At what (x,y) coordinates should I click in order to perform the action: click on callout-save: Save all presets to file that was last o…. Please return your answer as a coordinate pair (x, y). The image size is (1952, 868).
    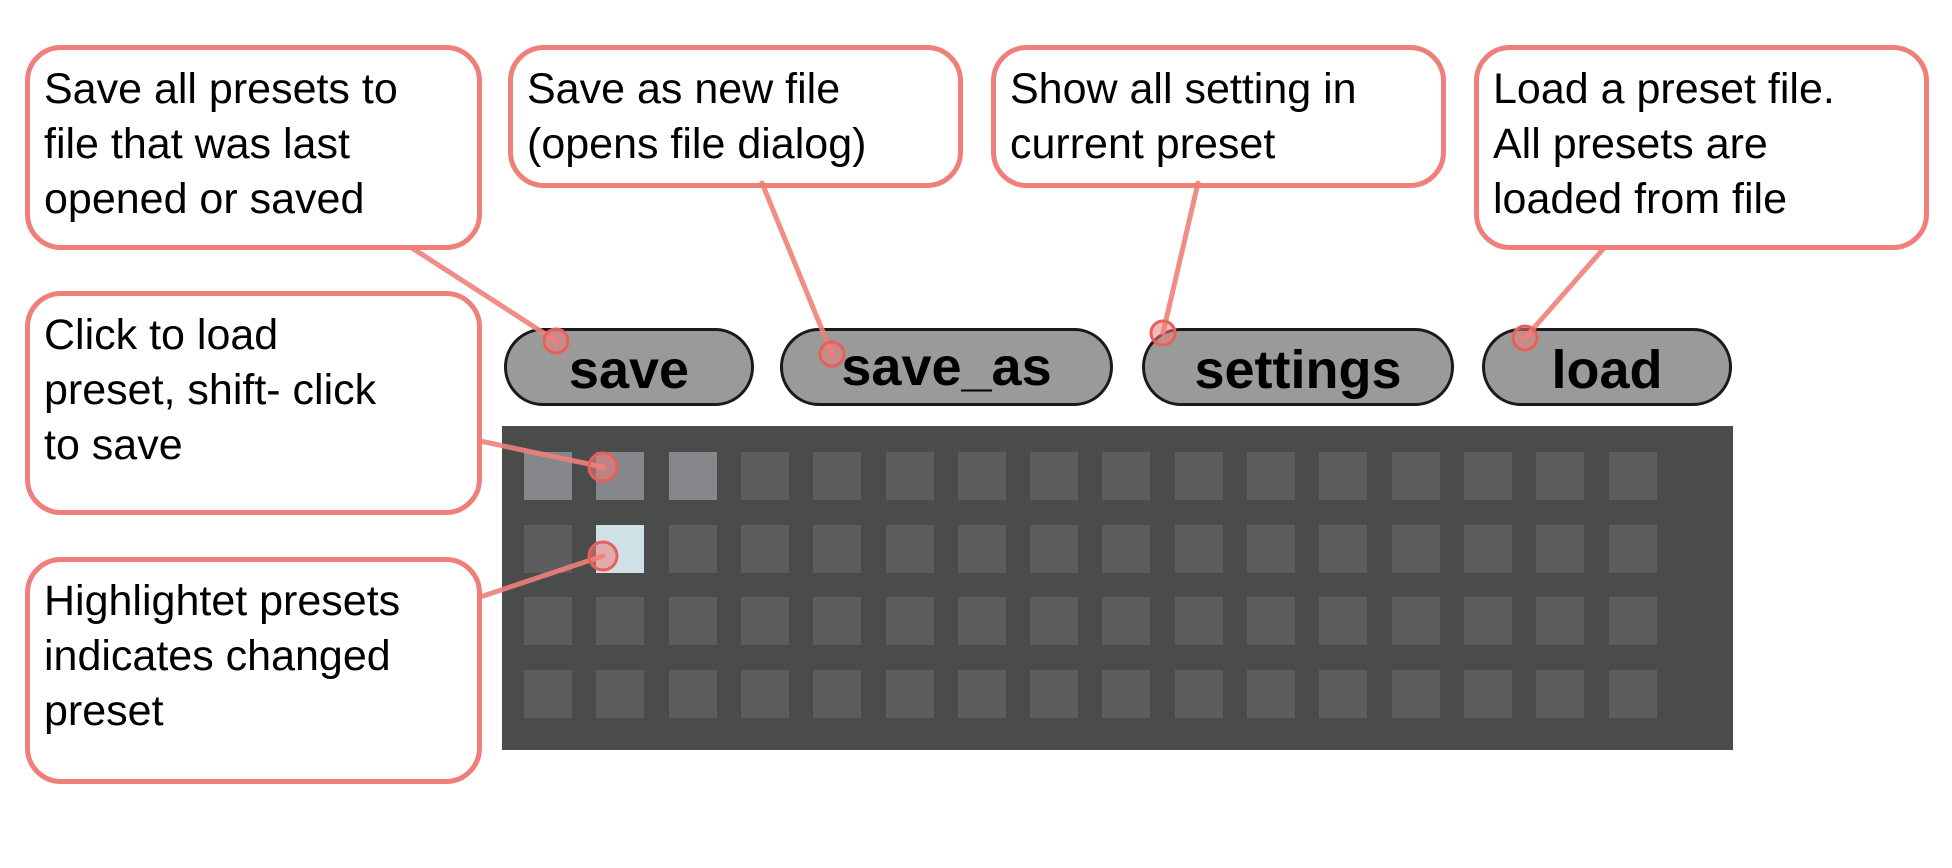
    Looking at the image, I should click on (253, 147).